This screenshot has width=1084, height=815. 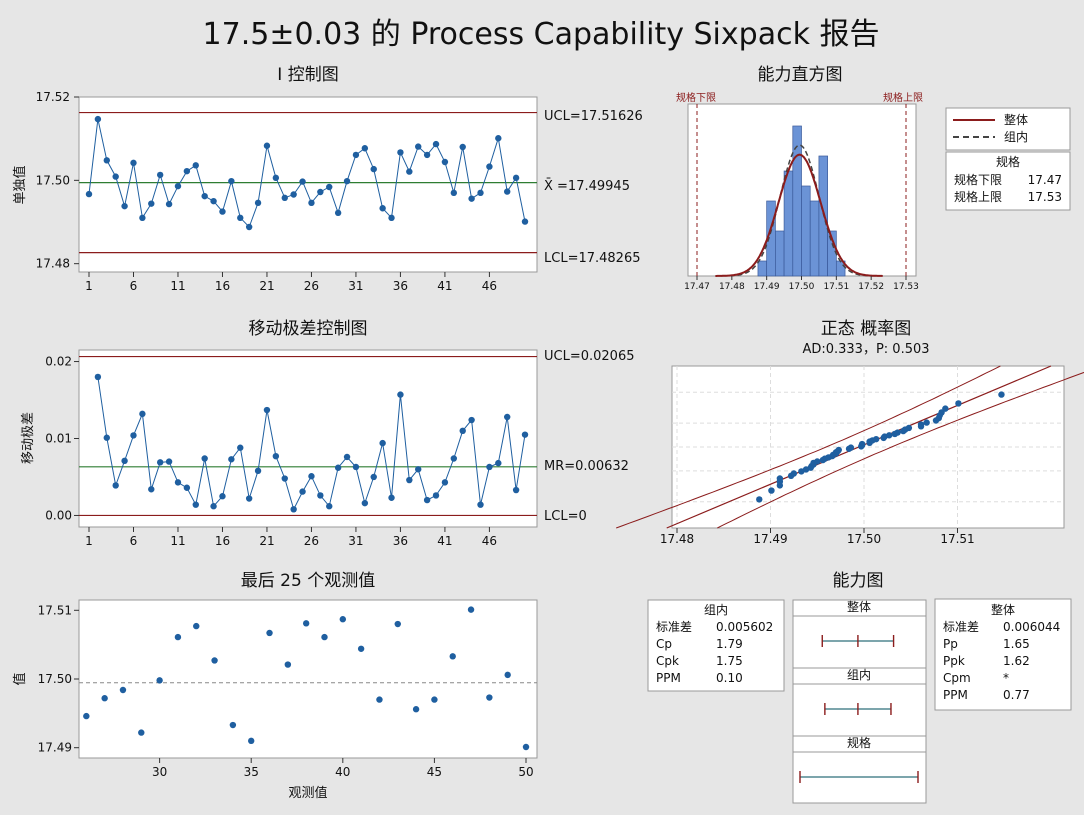 I want to click on x-tick-label: 46, so click(x=489, y=286).